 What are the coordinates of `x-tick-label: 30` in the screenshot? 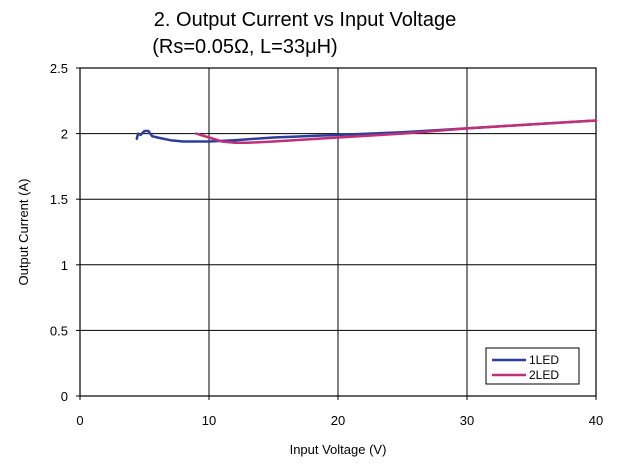 It's located at (467, 420).